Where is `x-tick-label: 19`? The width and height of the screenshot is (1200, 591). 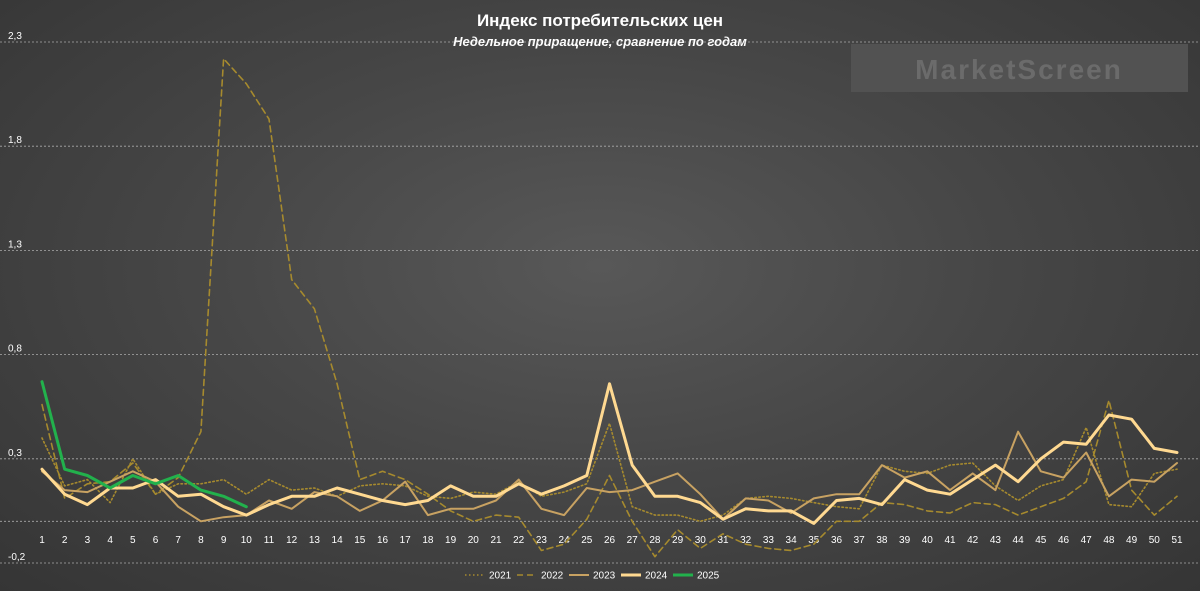 x-tick-label: 19 is located at coordinates (451, 540).